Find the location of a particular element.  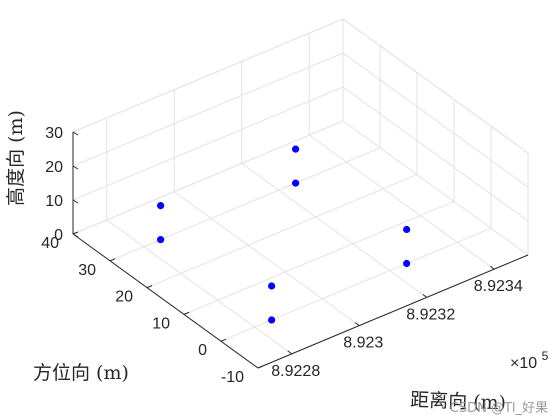

y-tick-label: -10 is located at coordinates (232, 377).